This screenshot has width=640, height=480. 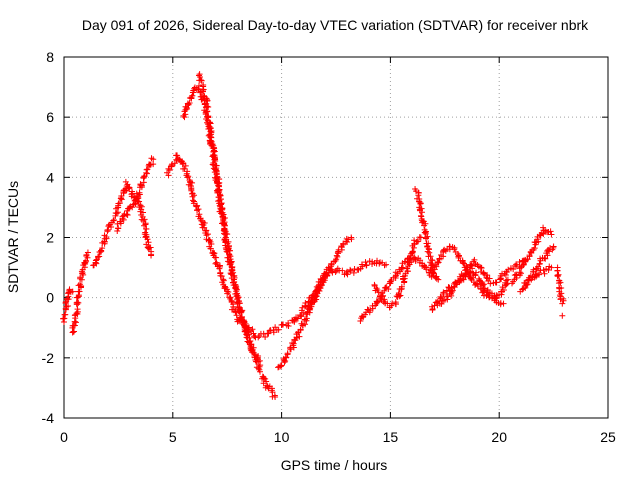 What do you see at coordinates (209, 243) in the screenshot?
I see `series-arc6` at bounding box center [209, 243].